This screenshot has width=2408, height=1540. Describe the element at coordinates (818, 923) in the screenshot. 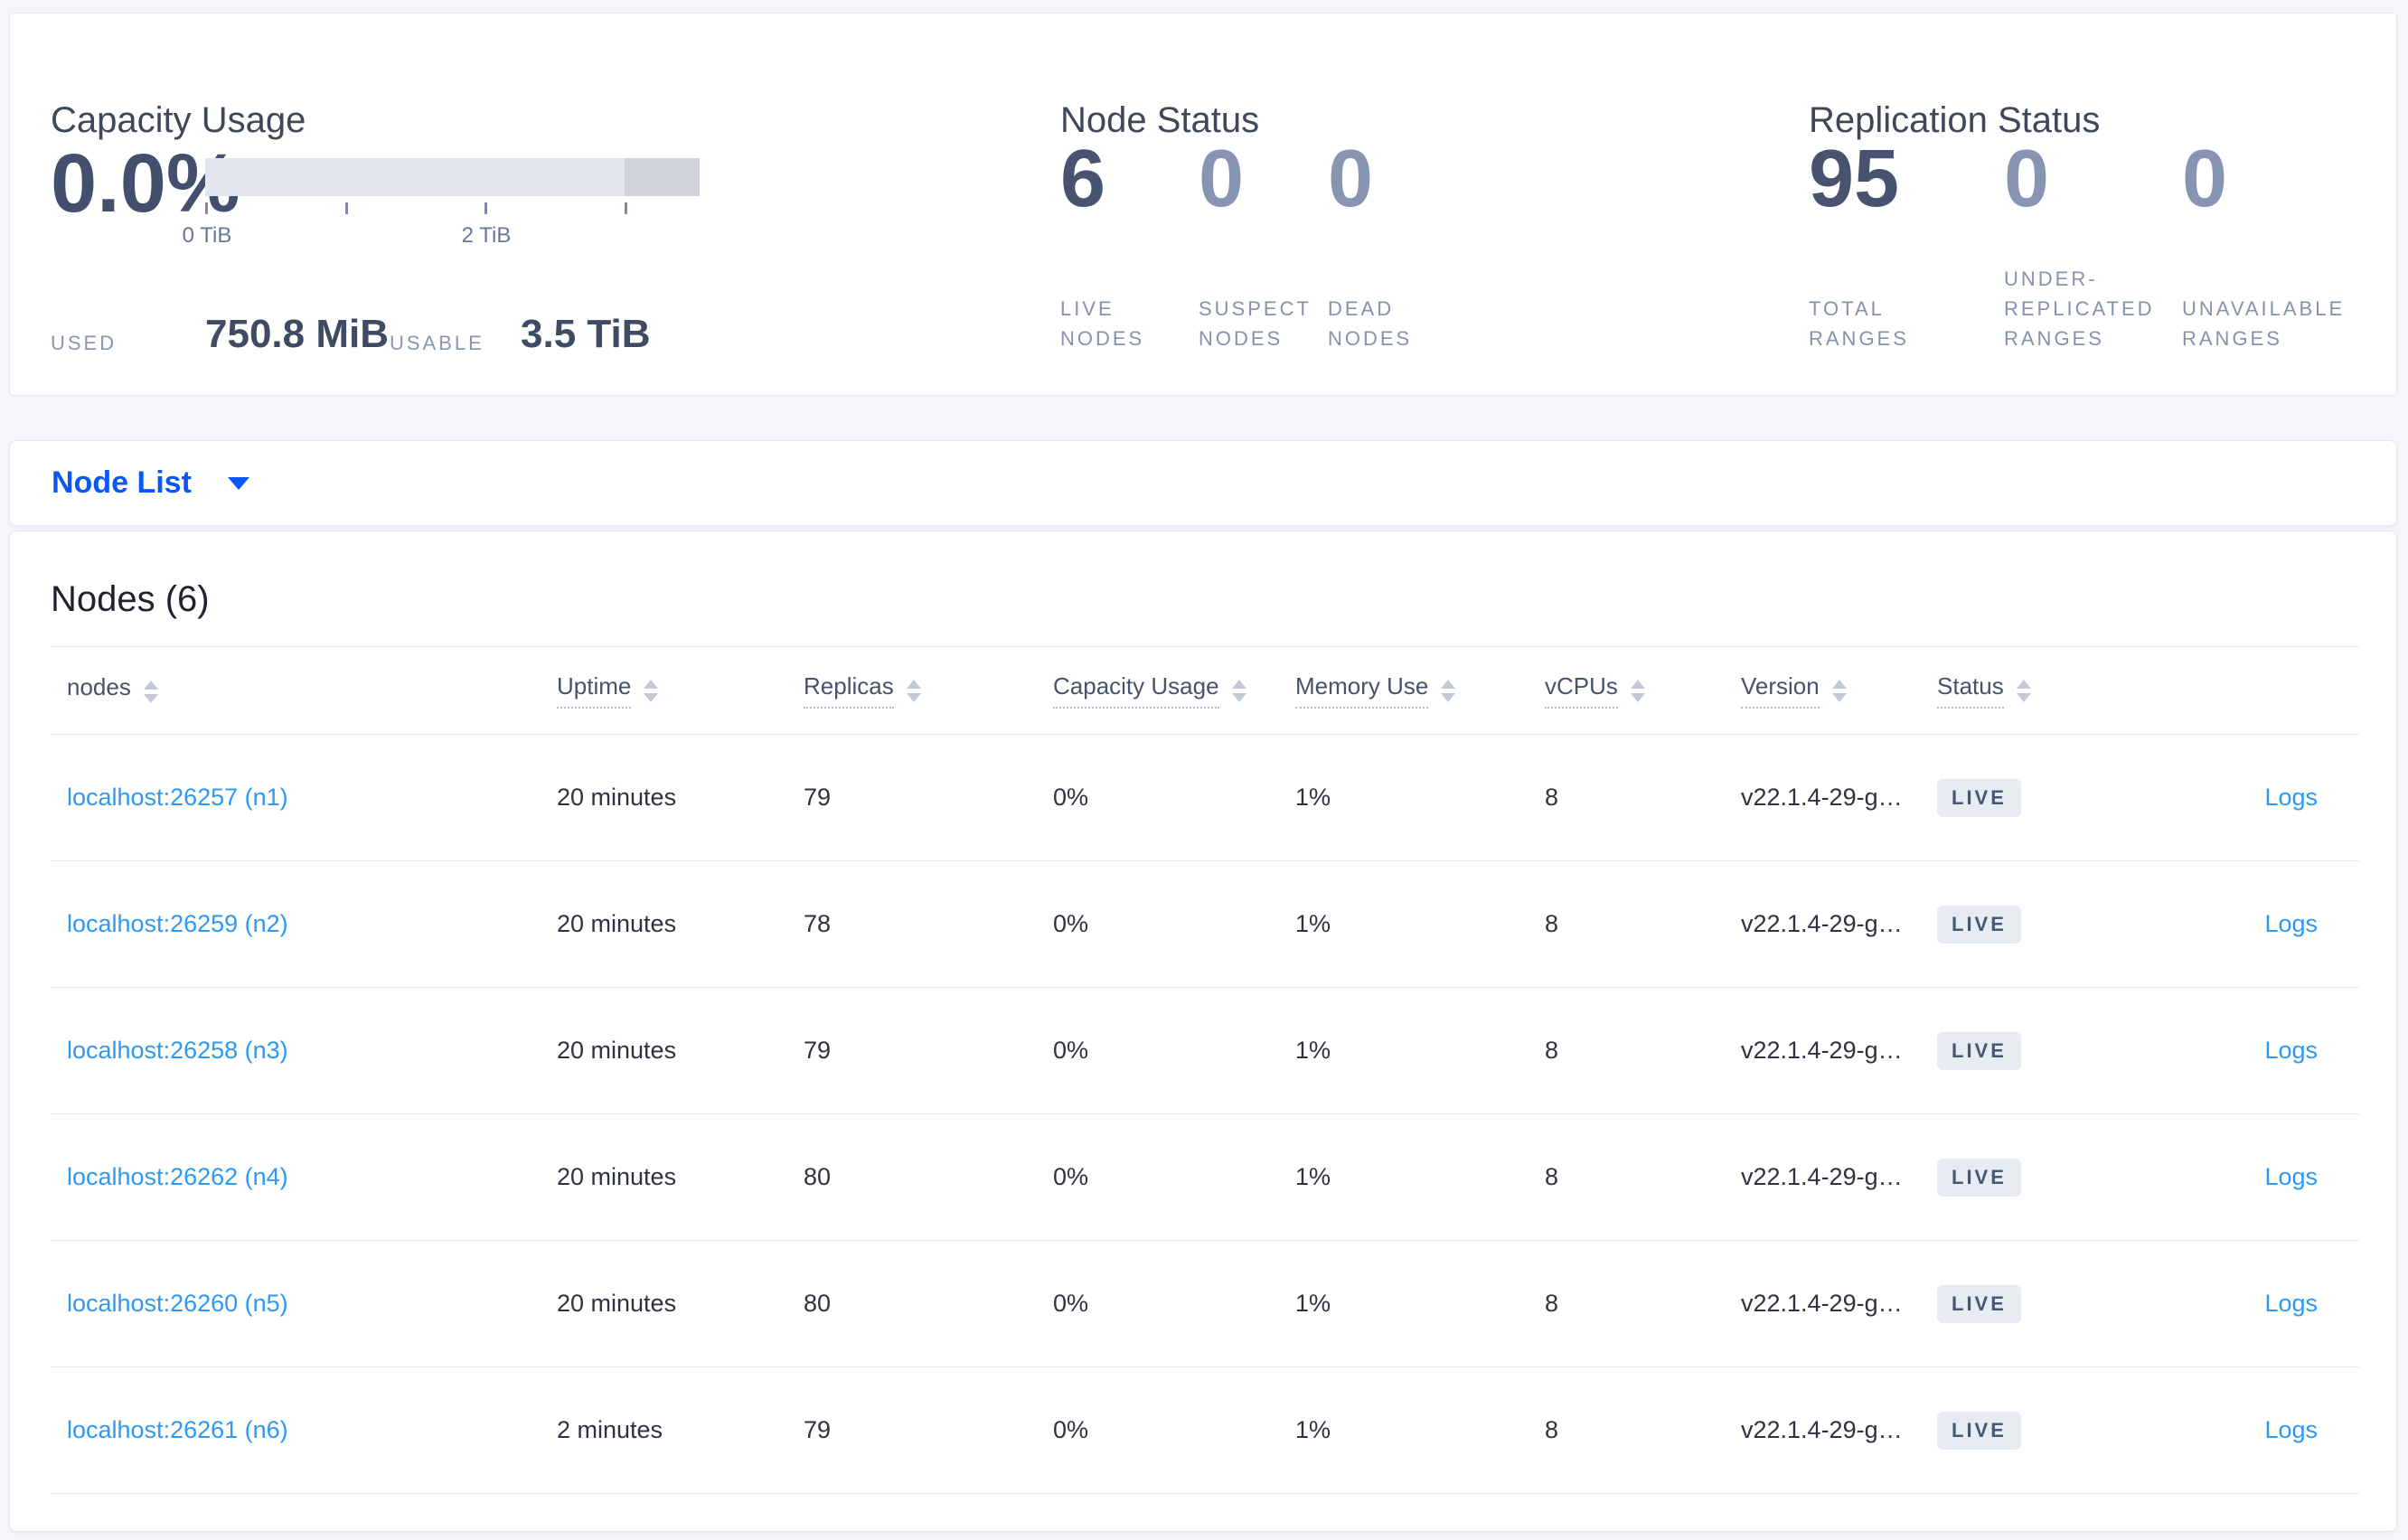

I see `replicas-cell: 78` at that location.